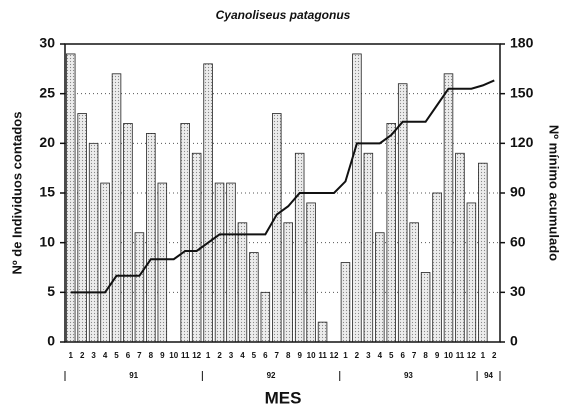  Describe the element at coordinates (488, 375) in the screenshot. I see `year-label: 94` at that location.